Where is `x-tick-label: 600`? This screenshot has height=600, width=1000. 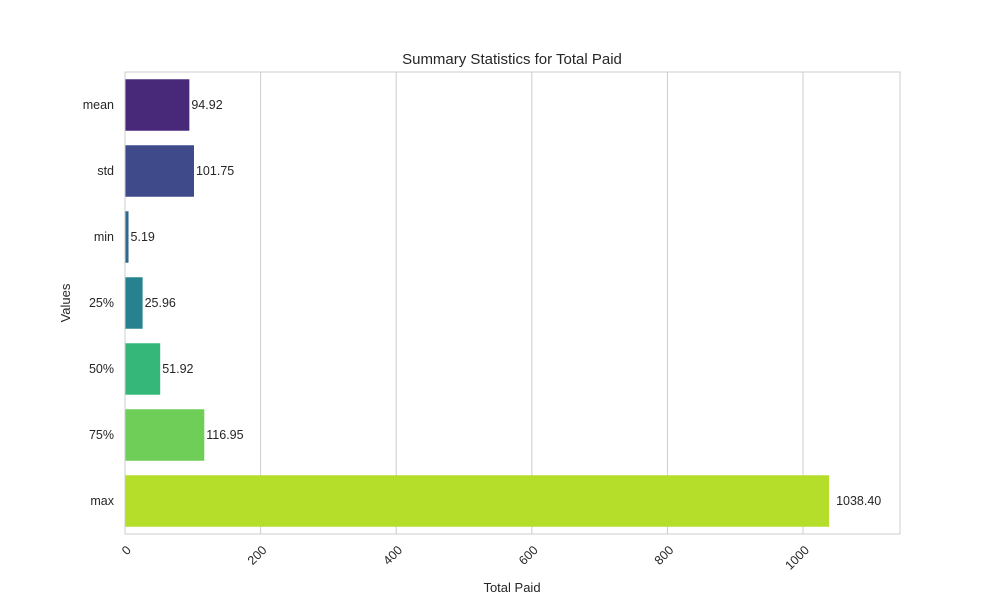 x-tick-label: 600 is located at coordinates (528, 555).